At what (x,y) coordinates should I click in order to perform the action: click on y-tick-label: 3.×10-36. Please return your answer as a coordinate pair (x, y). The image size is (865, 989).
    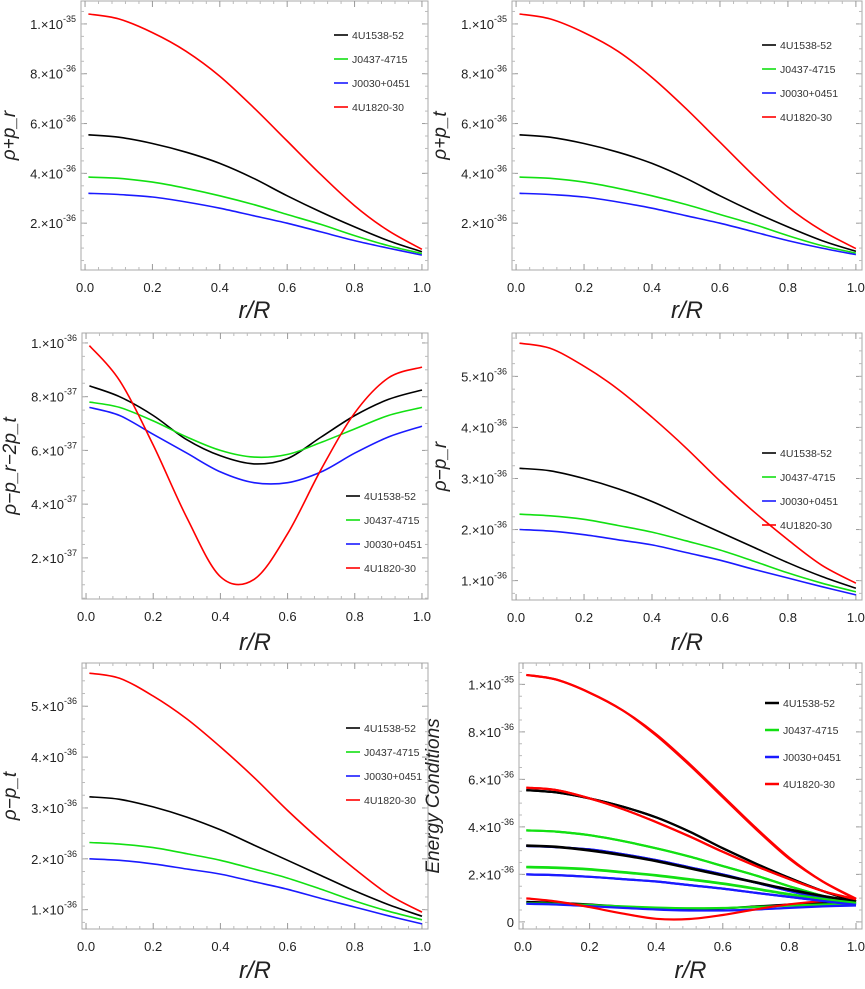
    Looking at the image, I should click on (484, 477).